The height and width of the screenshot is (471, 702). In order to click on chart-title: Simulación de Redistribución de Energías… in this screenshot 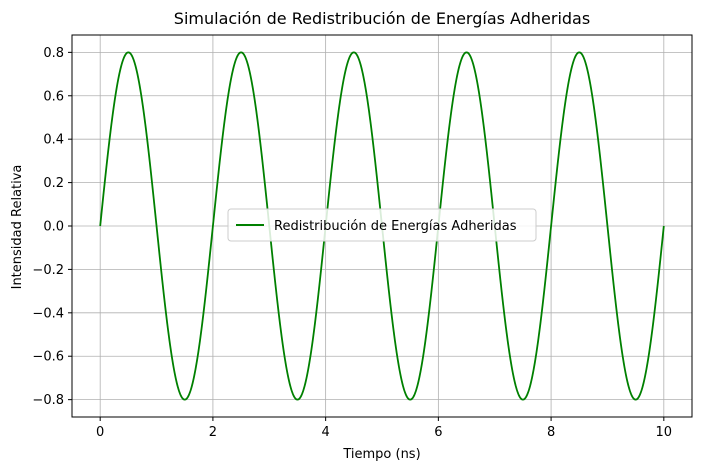, I will do `click(382, 18)`.